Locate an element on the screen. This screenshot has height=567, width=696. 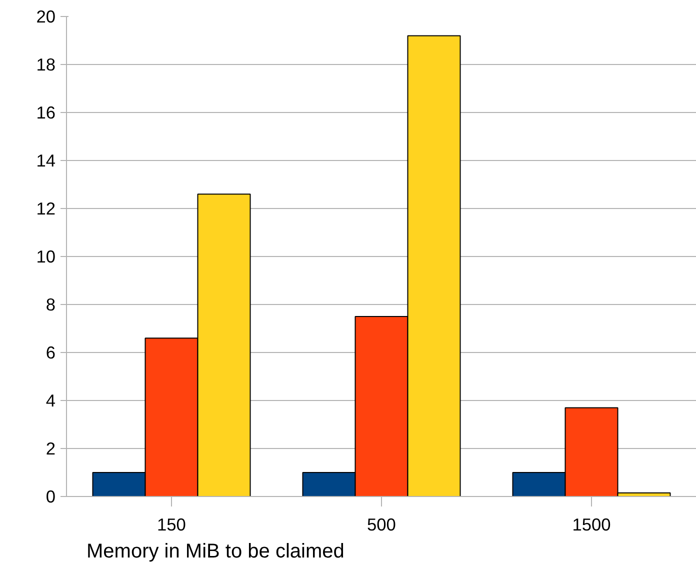
y-tick-label: 10 is located at coordinates (46, 256).